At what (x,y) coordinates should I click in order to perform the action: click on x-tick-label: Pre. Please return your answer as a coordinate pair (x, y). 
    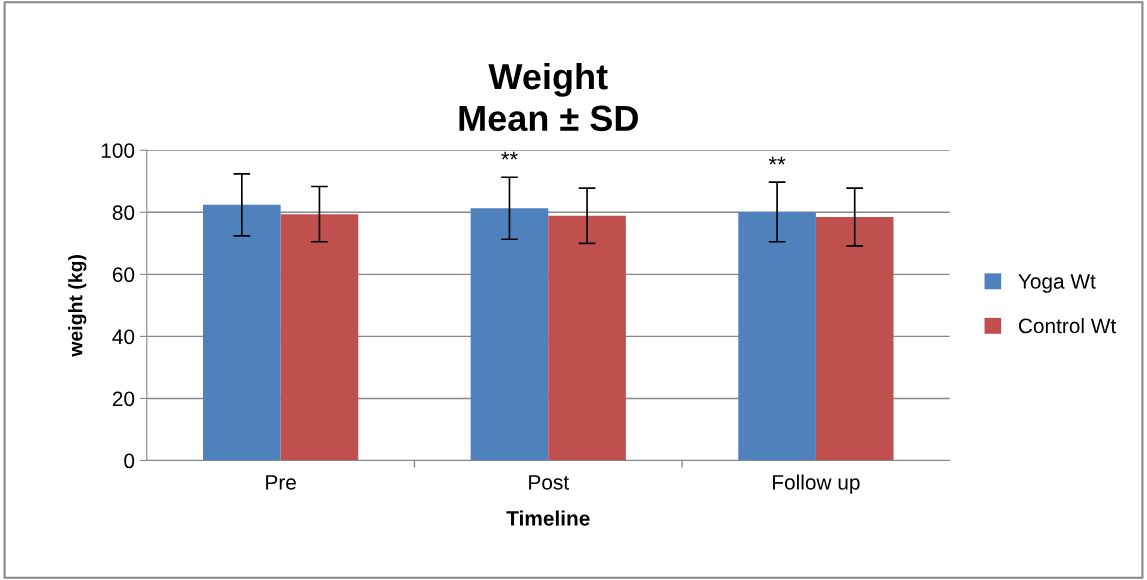
    Looking at the image, I should click on (281, 482).